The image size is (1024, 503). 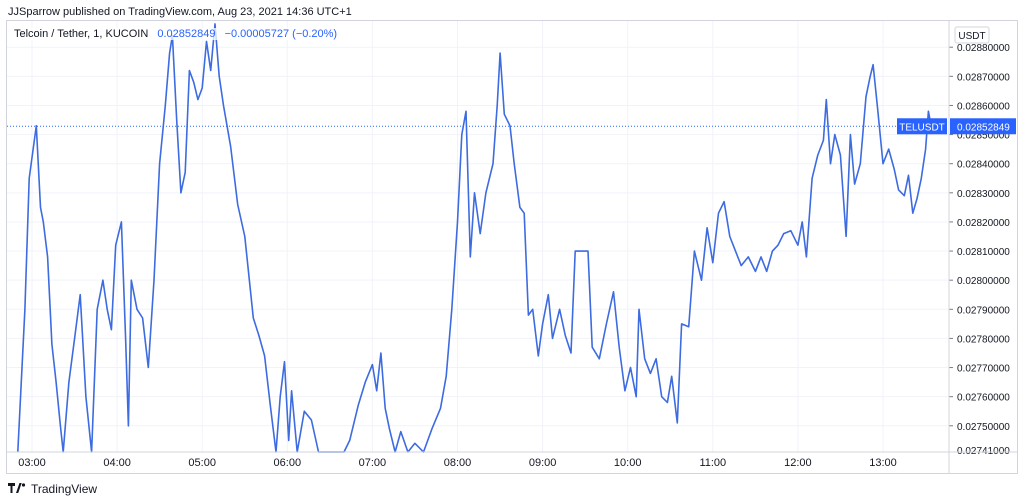 What do you see at coordinates (983, 77) in the screenshot?
I see `price-tick-label: 0.02870000` at bounding box center [983, 77].